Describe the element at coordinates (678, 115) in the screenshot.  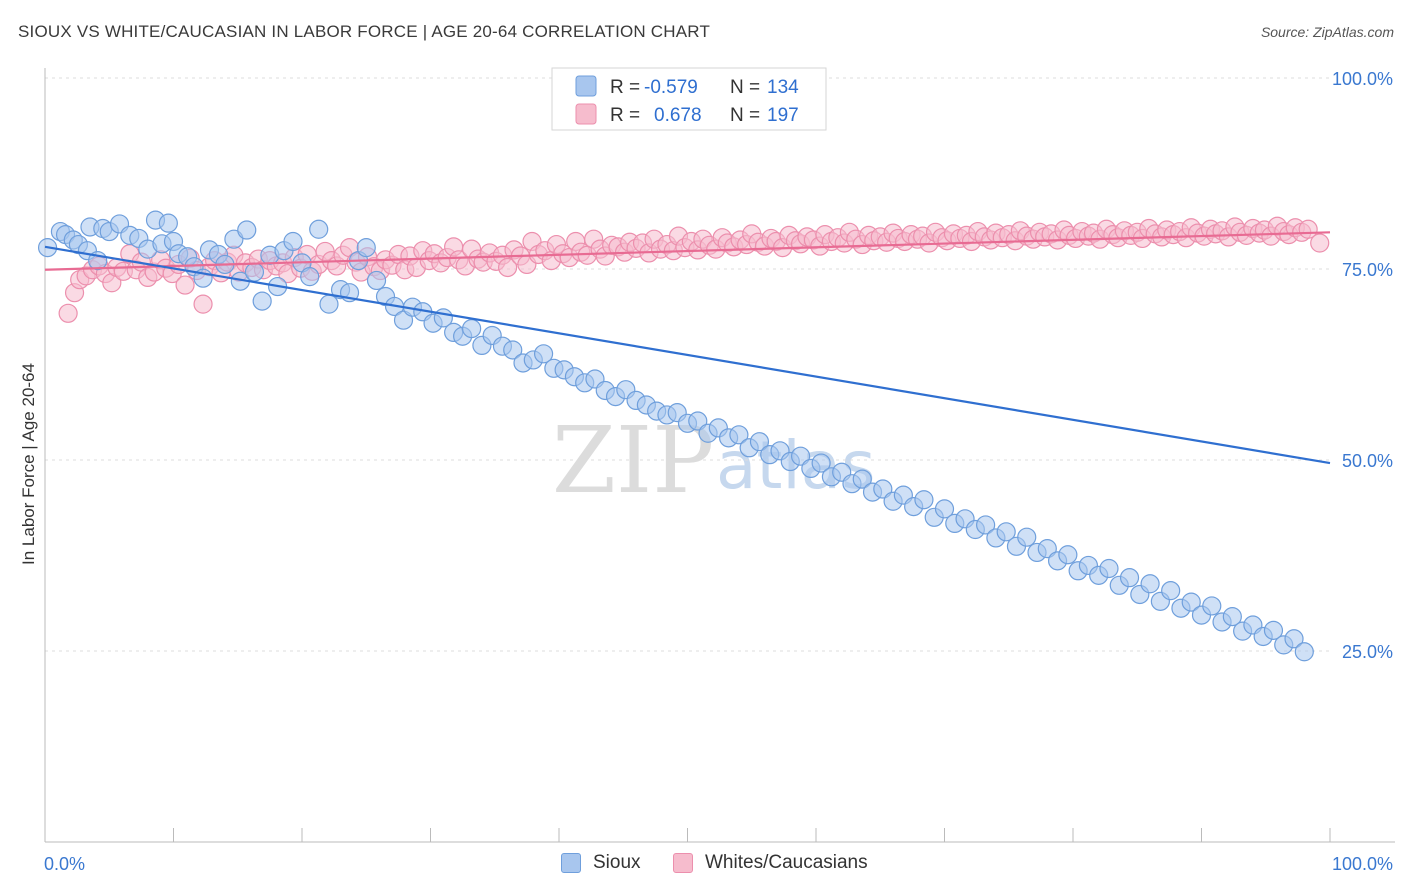
I see `legend-whites-r-value: 0.678` at that location.